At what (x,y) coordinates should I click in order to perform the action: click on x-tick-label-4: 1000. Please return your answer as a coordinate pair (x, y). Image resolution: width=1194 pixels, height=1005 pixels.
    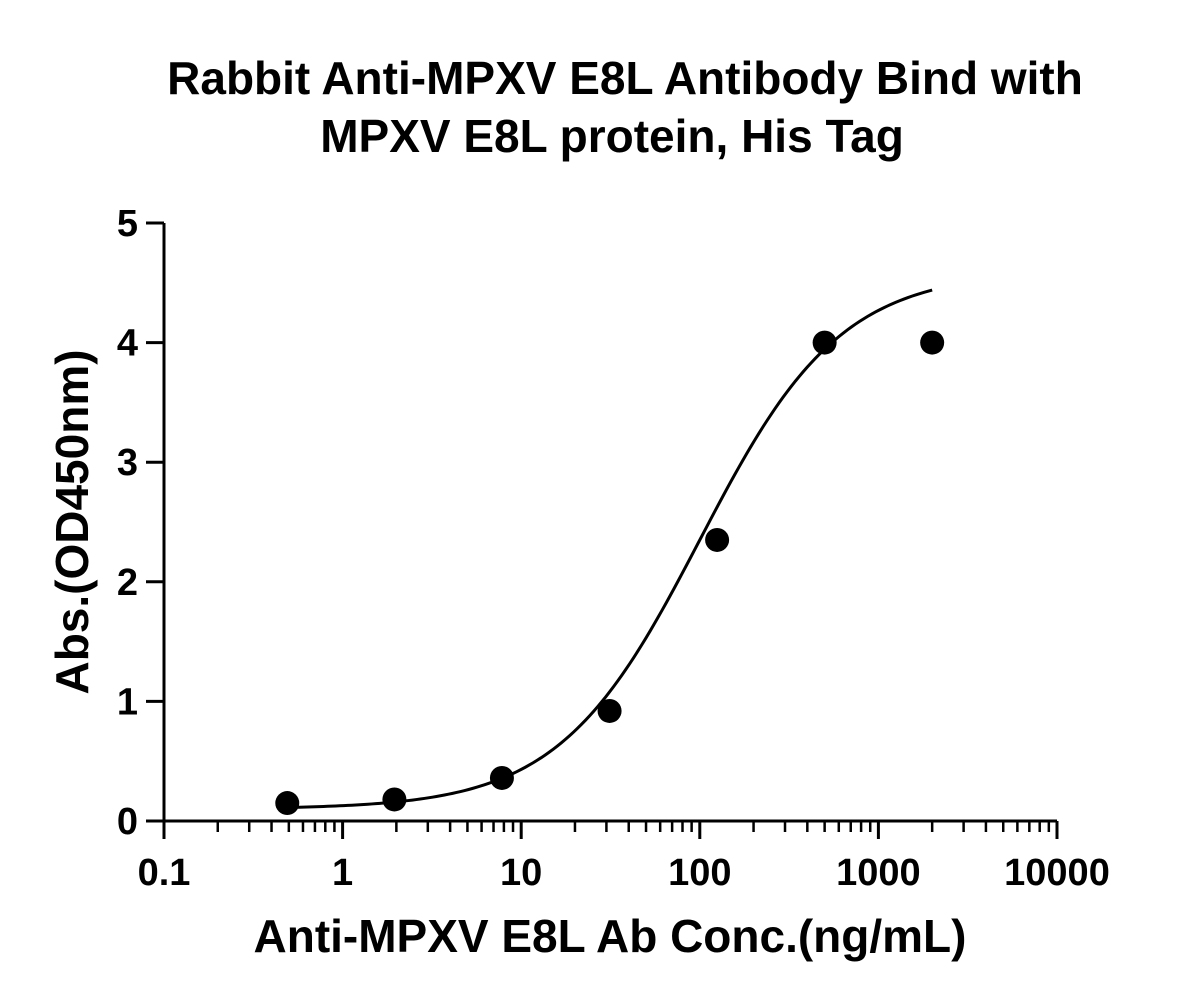
    Looking at the image, I should click on (878, 873).